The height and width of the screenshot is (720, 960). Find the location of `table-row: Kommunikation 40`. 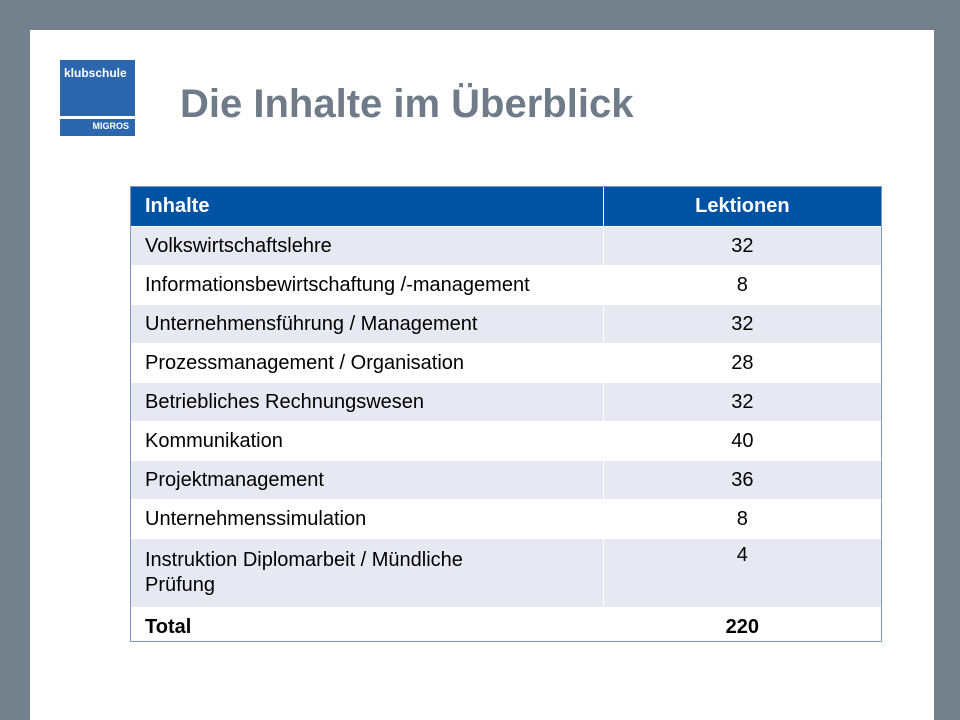

table-row: Kommunikation 40 is located at coordinates (506, 441).